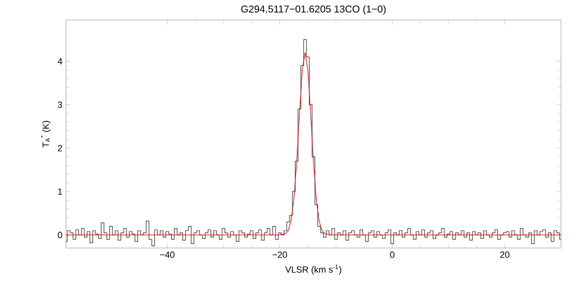 The height and width of the screenshot is (288, 576). What do you see at coordinates (505, 255) in the screenshot?
I see `x-tick-label: 20` at bounding box center [505, 255].